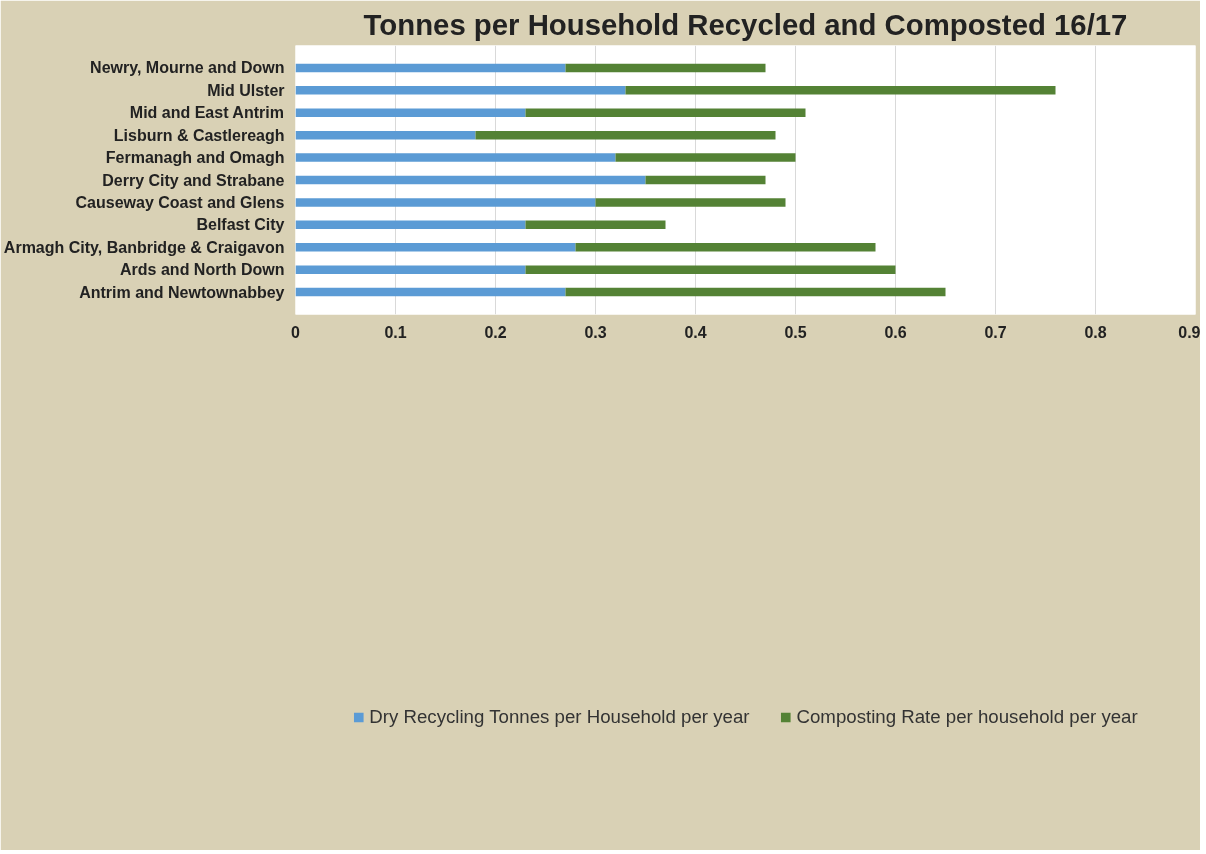 The height and width of the screenshot is (854, 1206). What do you see at coordinates (206, 113) in the screenshot?
I see `y-tick-label: Mid and East Antrim` at bounding box center [206, 113].